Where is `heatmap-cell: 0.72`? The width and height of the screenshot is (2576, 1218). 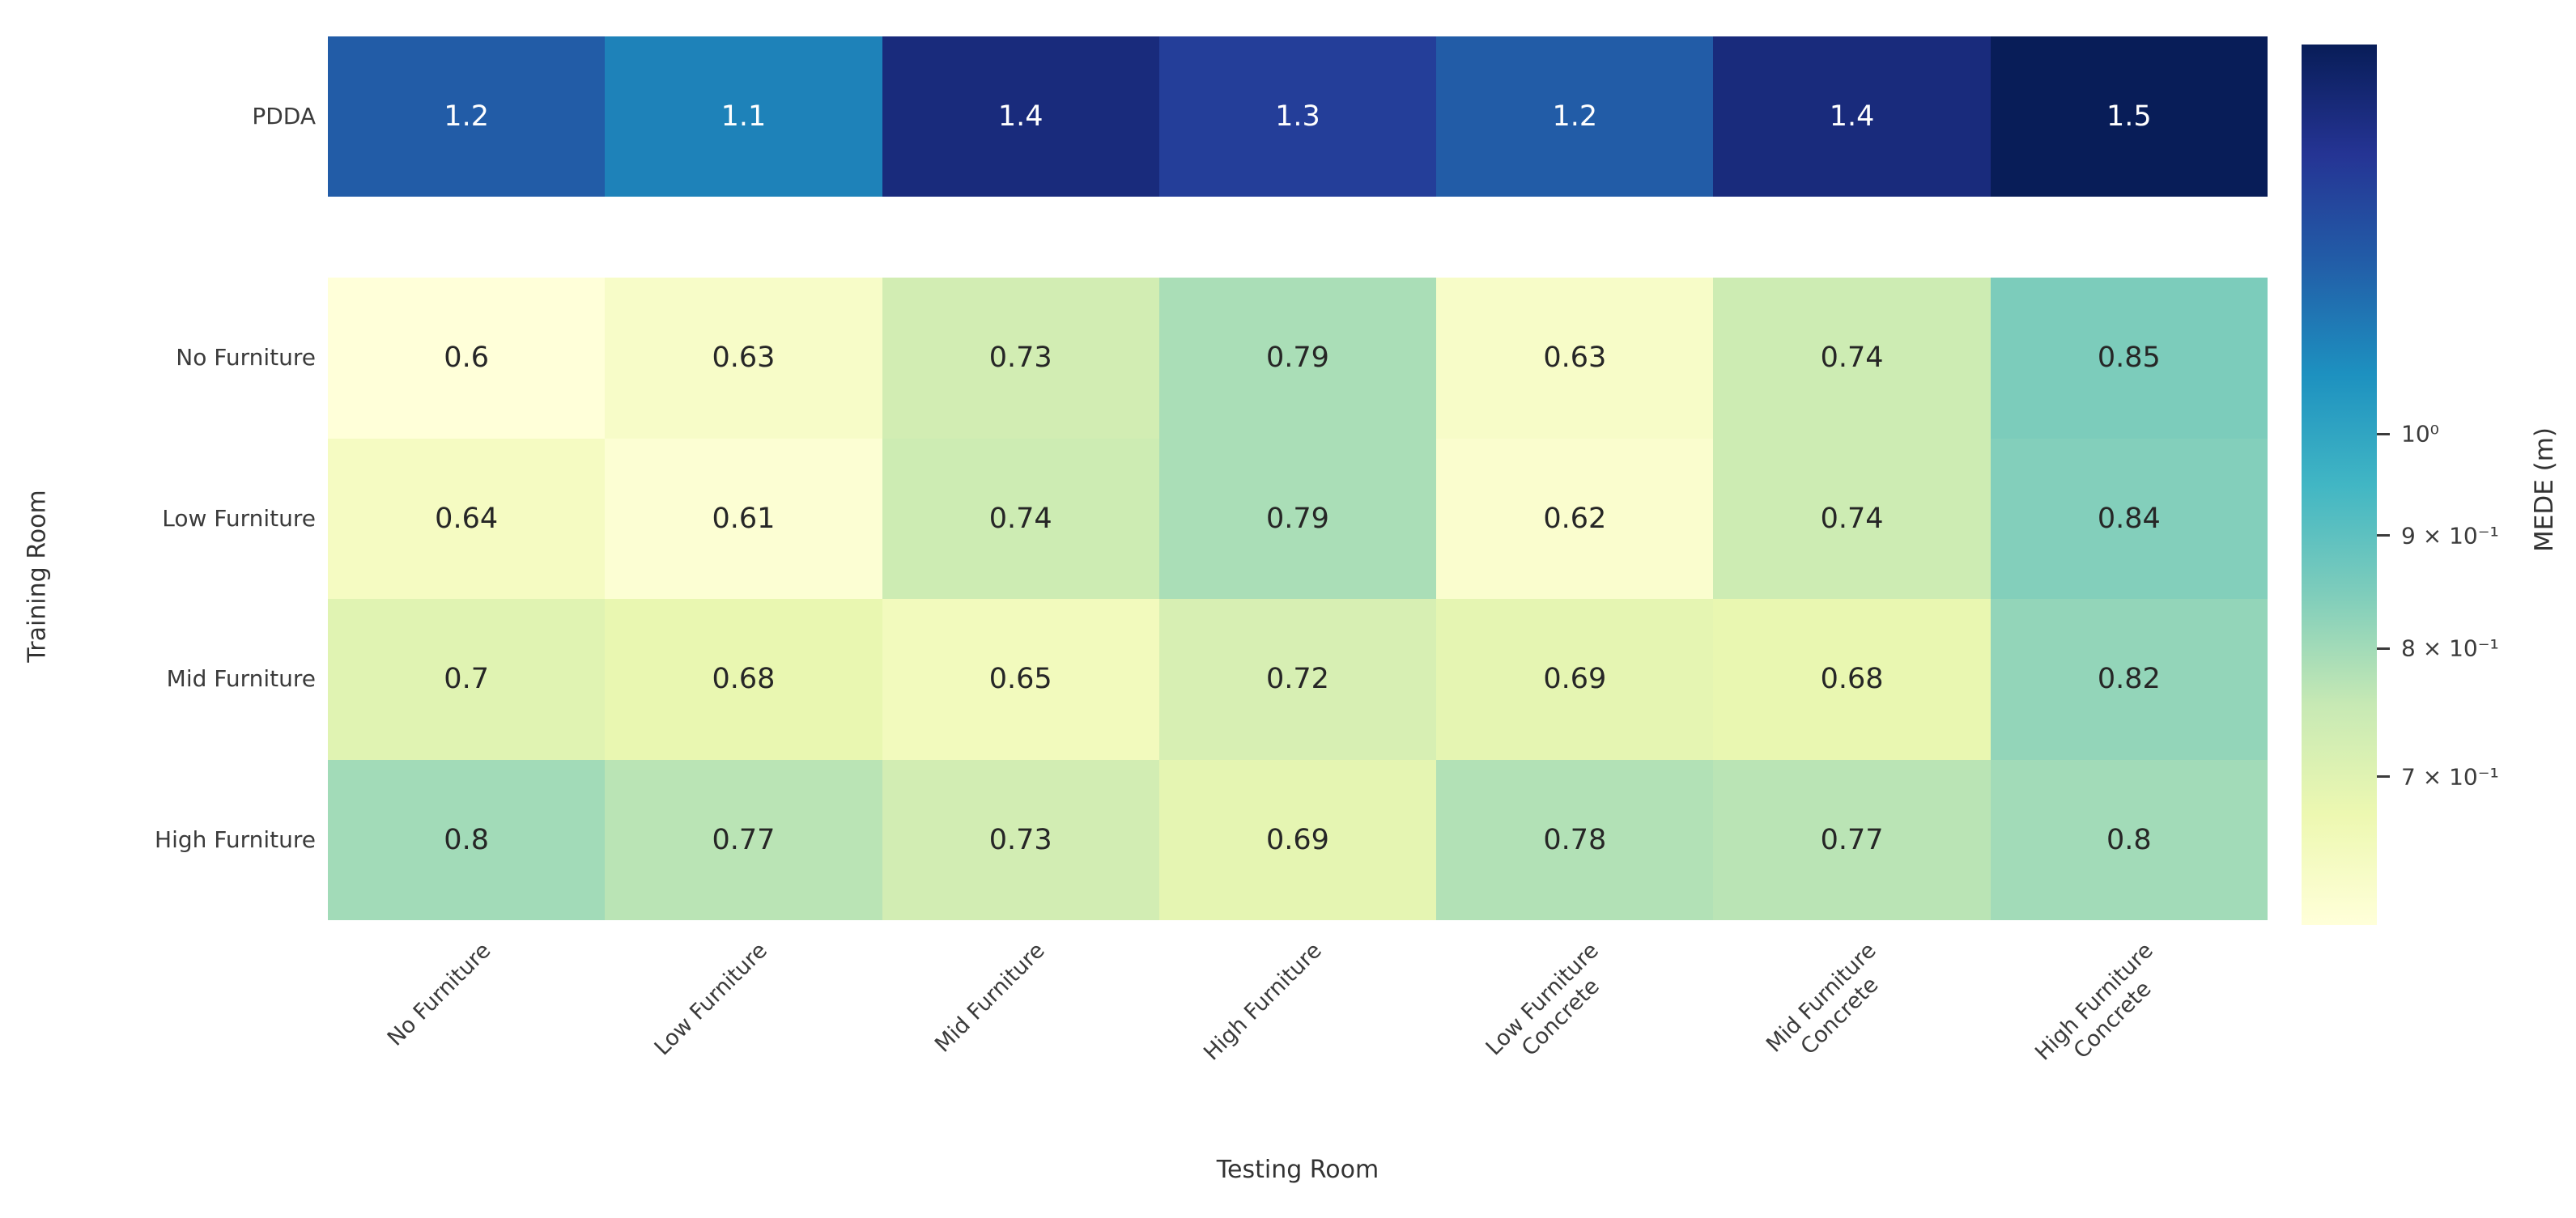 heatmap-cell: 0.72 is located at coordinates (1297, 679).